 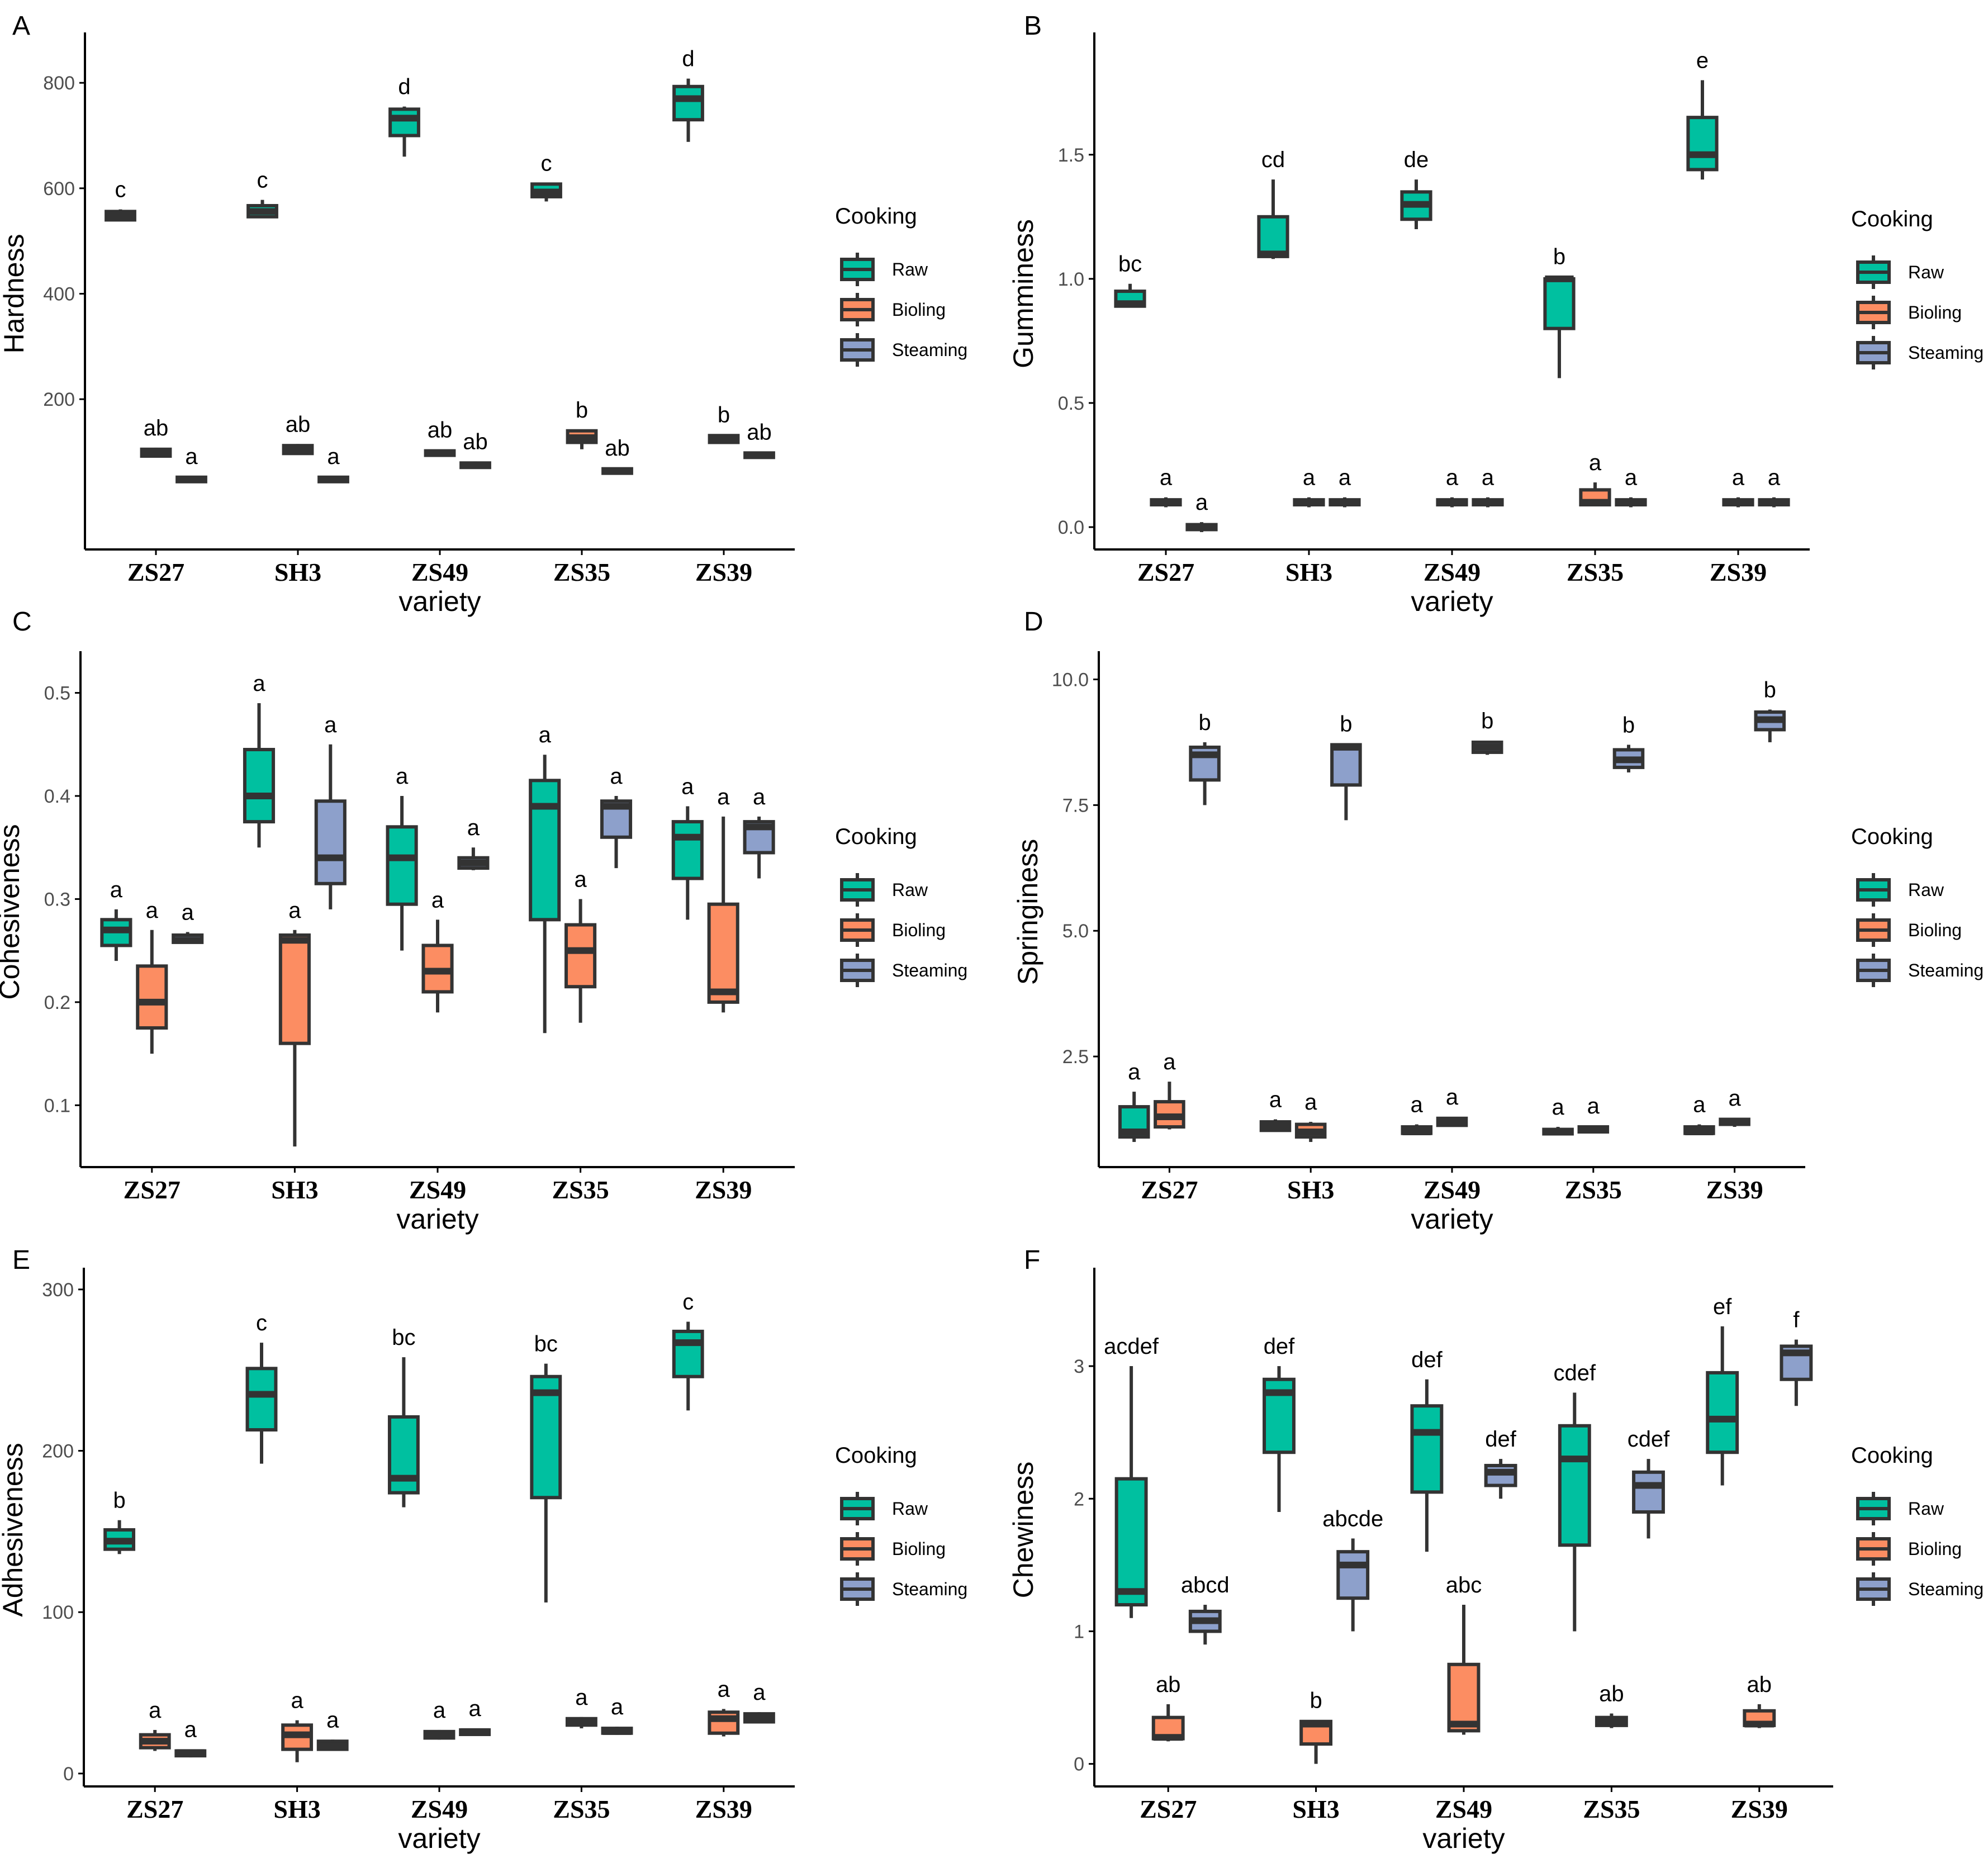 I want to click on box-bioling: b, so click(x=1316, y=1726).